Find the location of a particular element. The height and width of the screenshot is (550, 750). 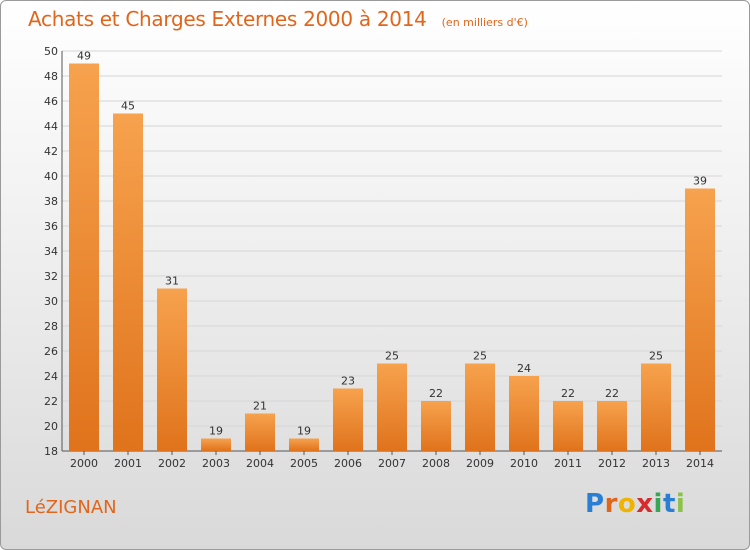

y-tick-label: 50 is located at coordinates (51, 51).